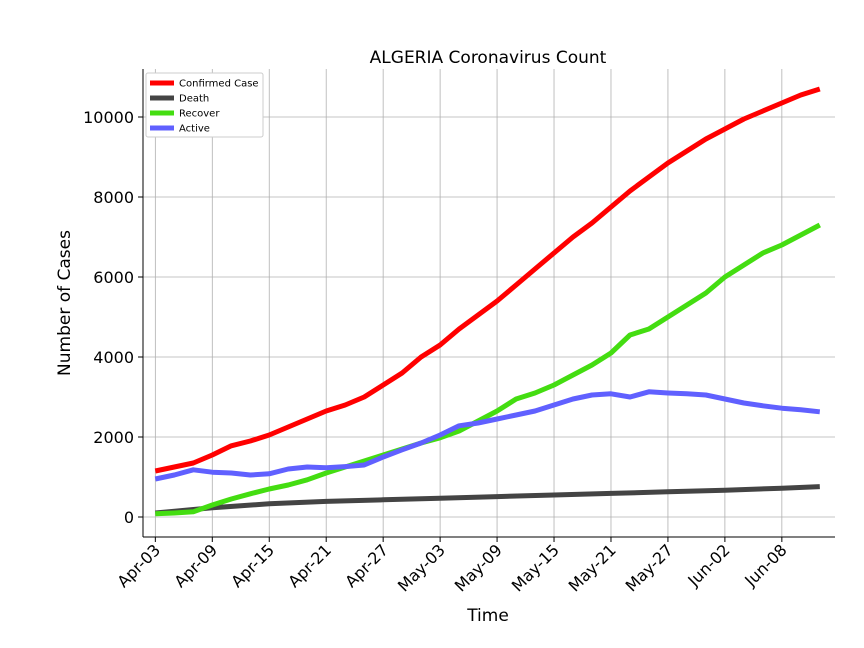 The image size is (864, 648). I want to click on x-tick-label: May-09, so click(478, 567).